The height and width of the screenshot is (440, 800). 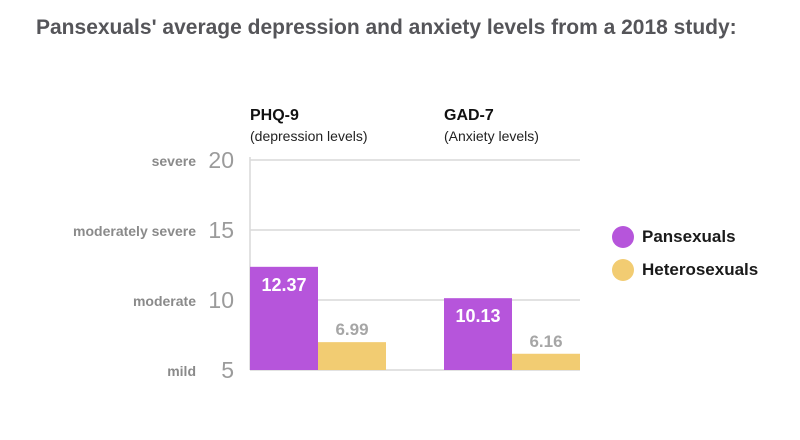 I want to click on category-sublabel: (Anxiety levels), so click(x=491, y=136).